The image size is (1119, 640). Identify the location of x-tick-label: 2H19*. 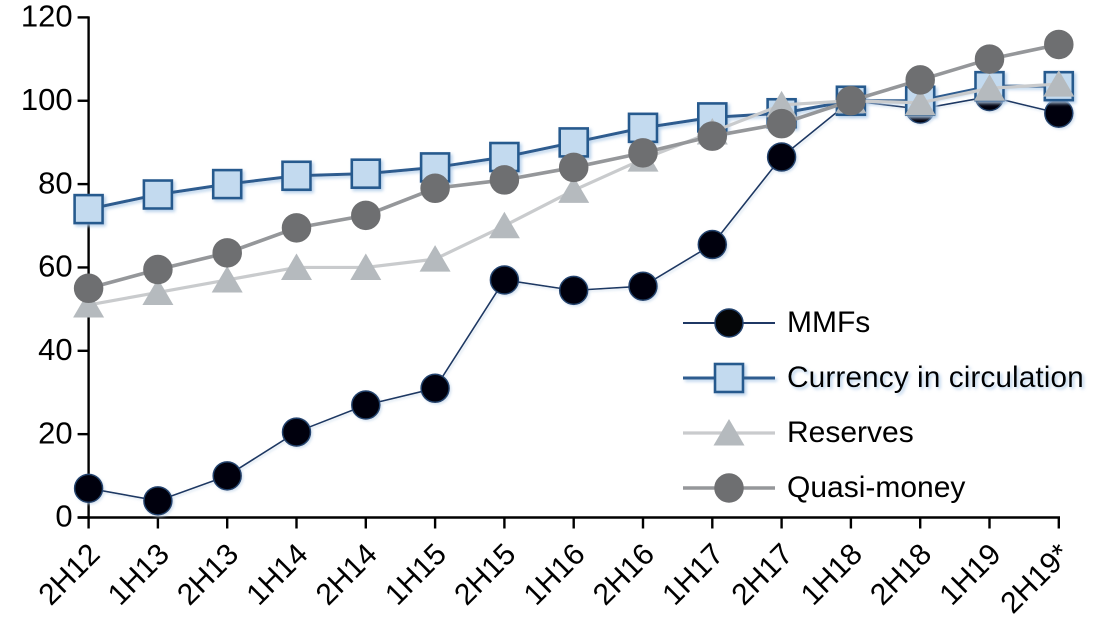
(1035, 578).